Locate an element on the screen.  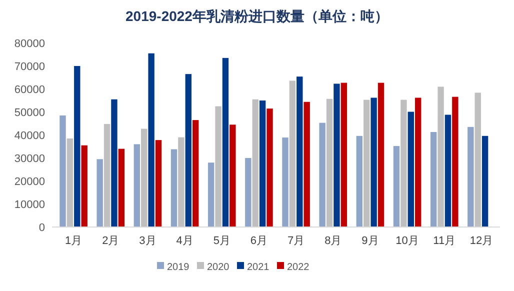
y-tick-label: 10000 is located at coordinates (29, 205).